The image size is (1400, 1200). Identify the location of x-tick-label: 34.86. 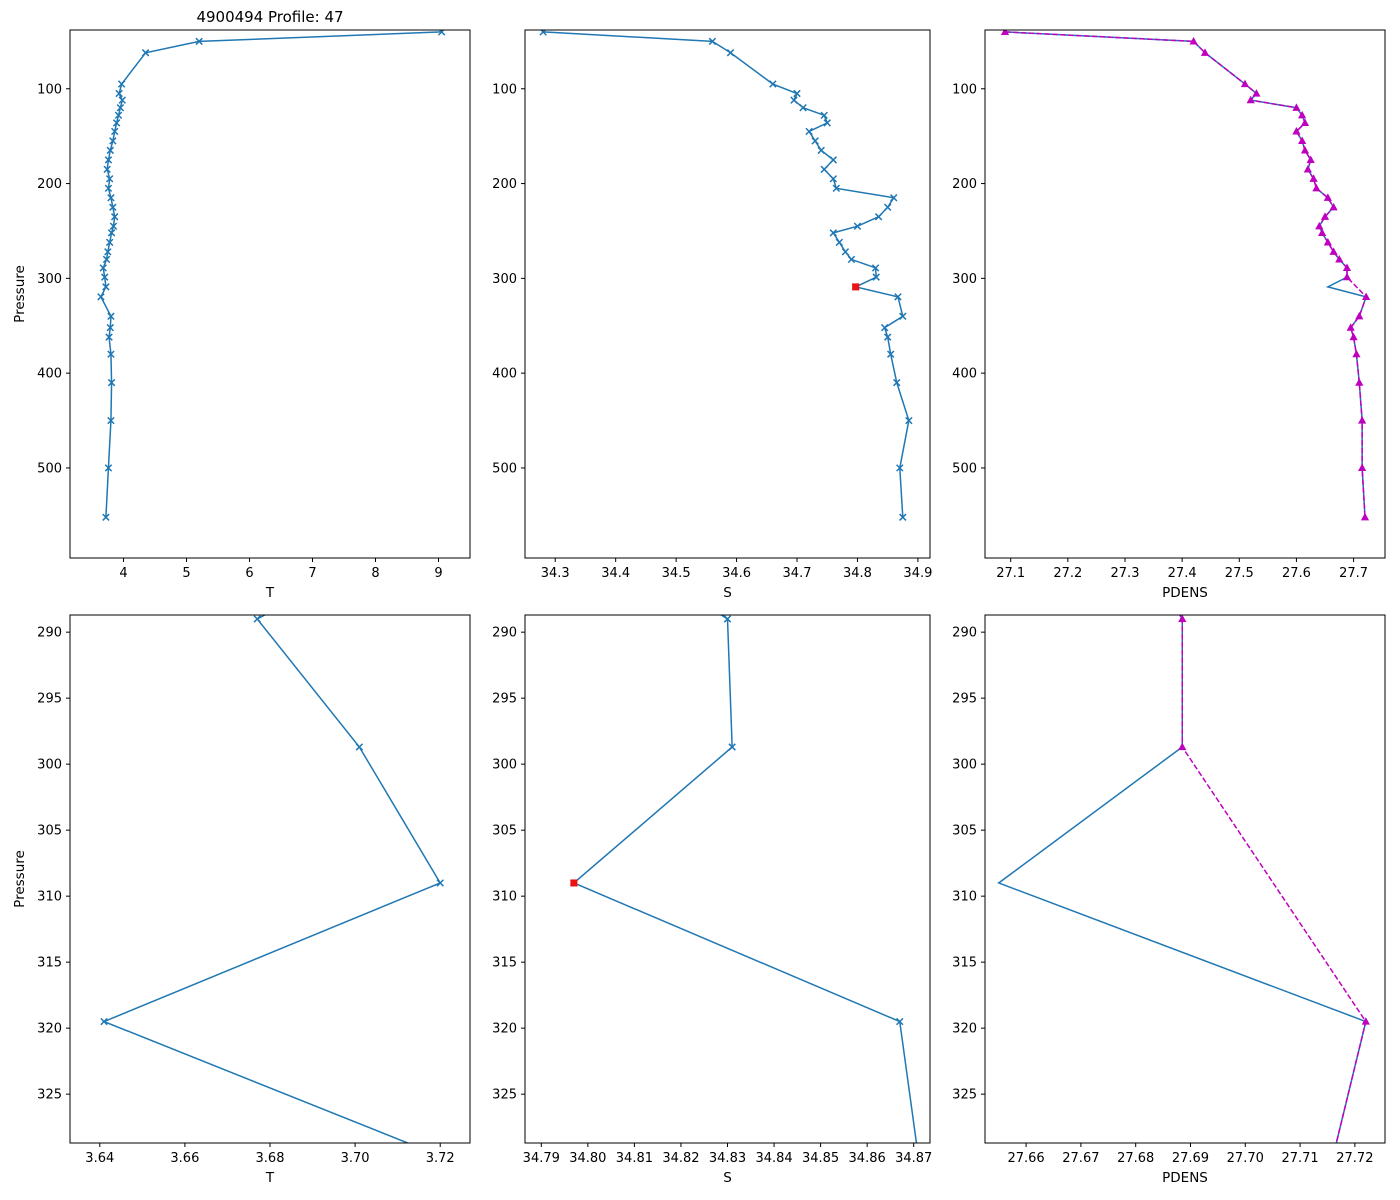
(867, 1158).